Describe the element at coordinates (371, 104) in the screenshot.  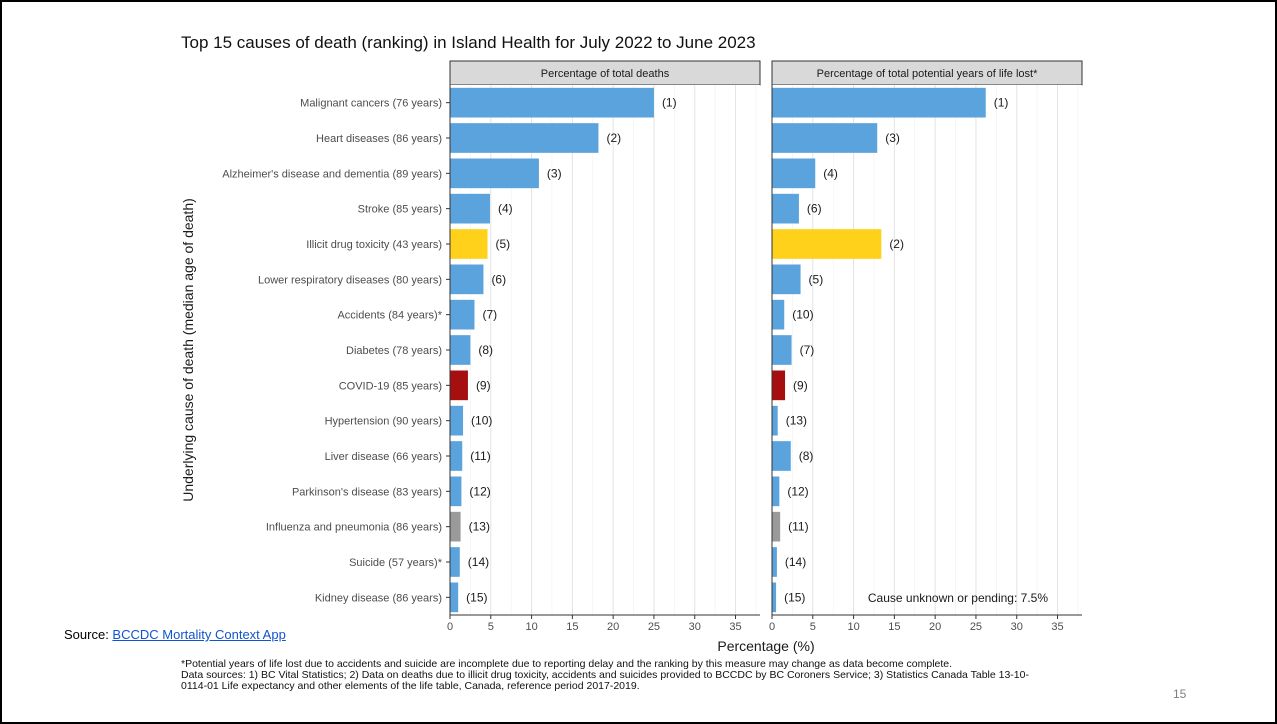
I see `y-tick-label: Malignant cancers (76 years)` at that location.